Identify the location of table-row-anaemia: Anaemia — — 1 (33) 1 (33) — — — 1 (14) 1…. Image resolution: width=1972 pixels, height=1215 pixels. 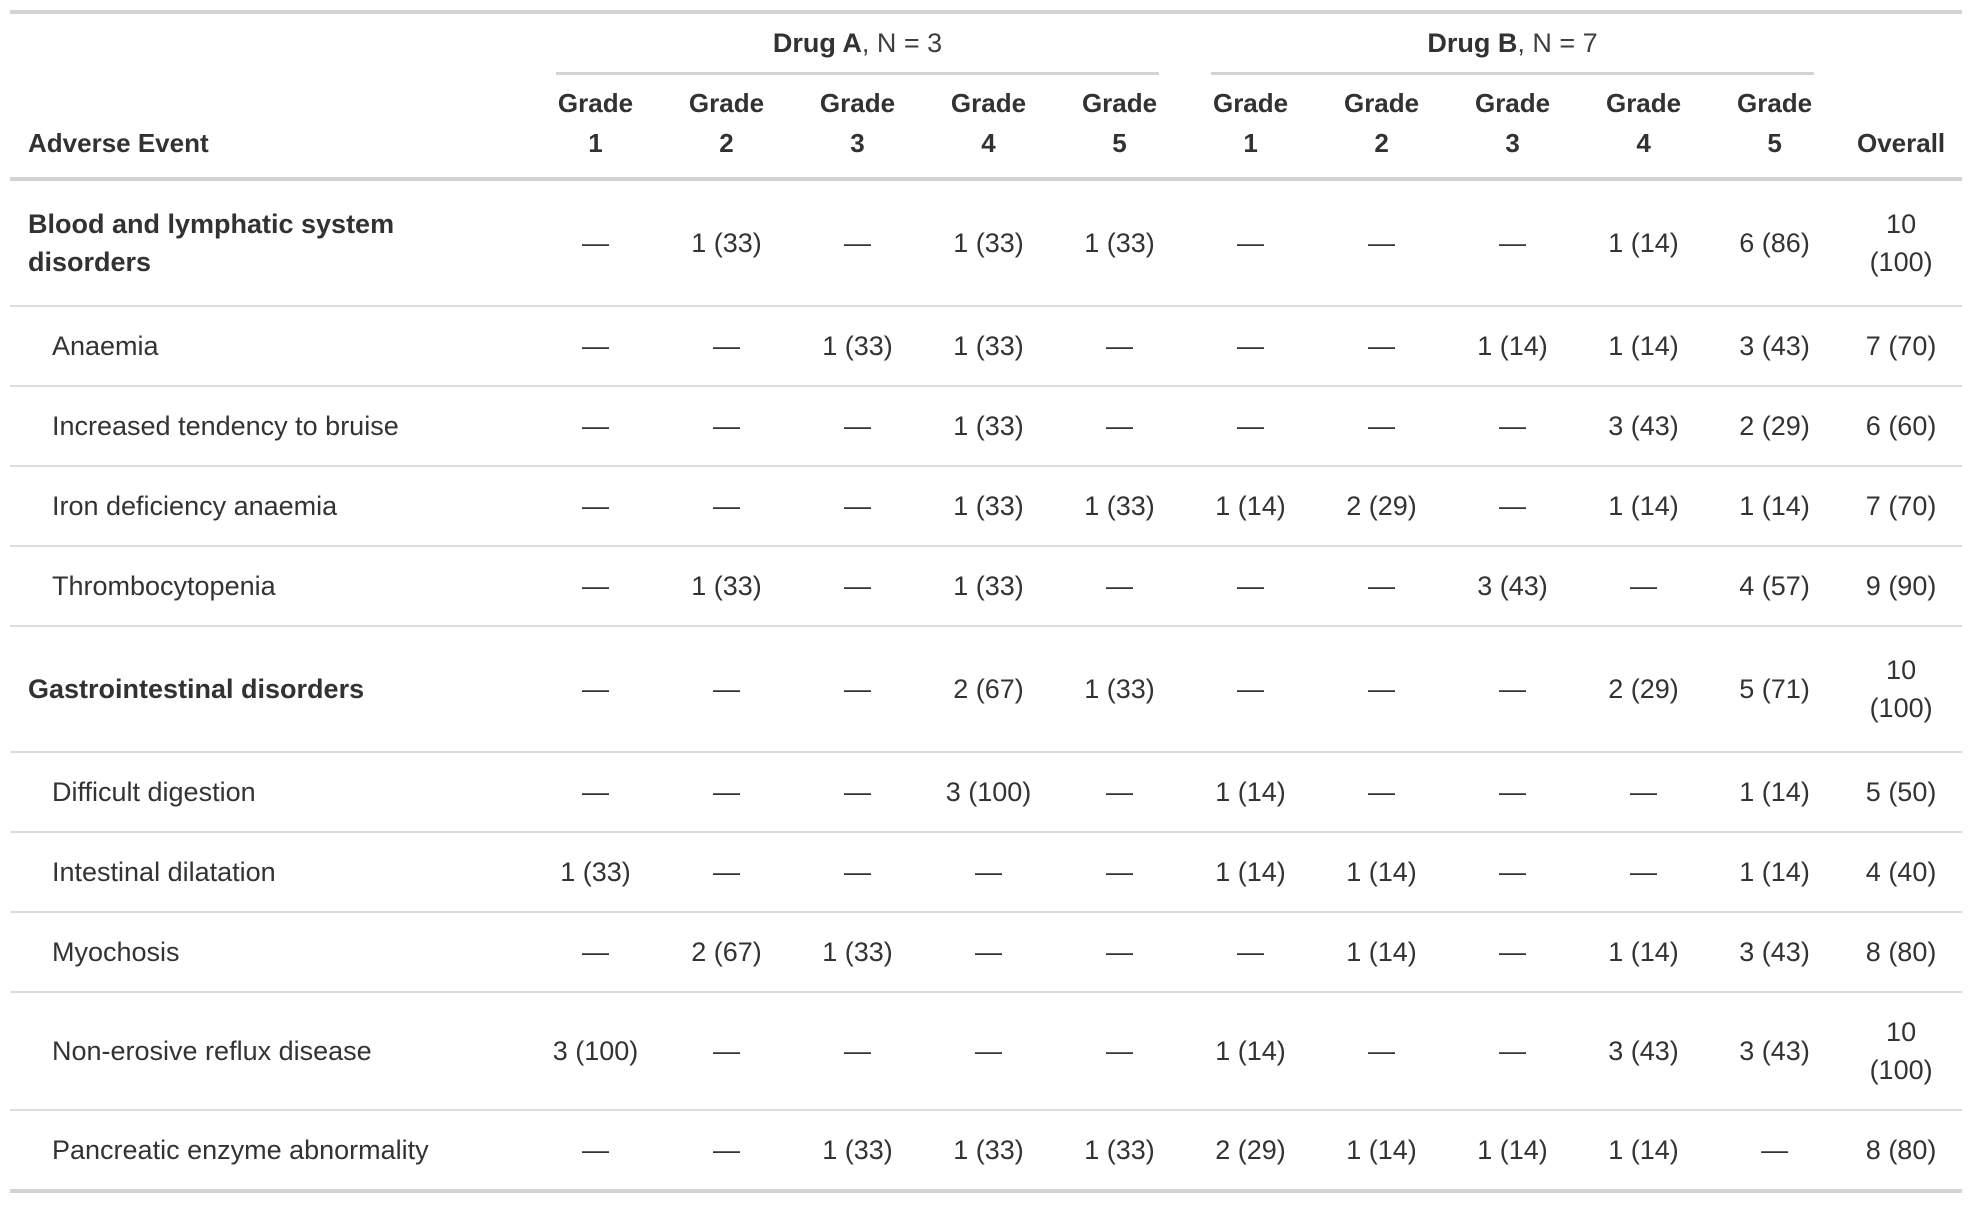
(986, 345).